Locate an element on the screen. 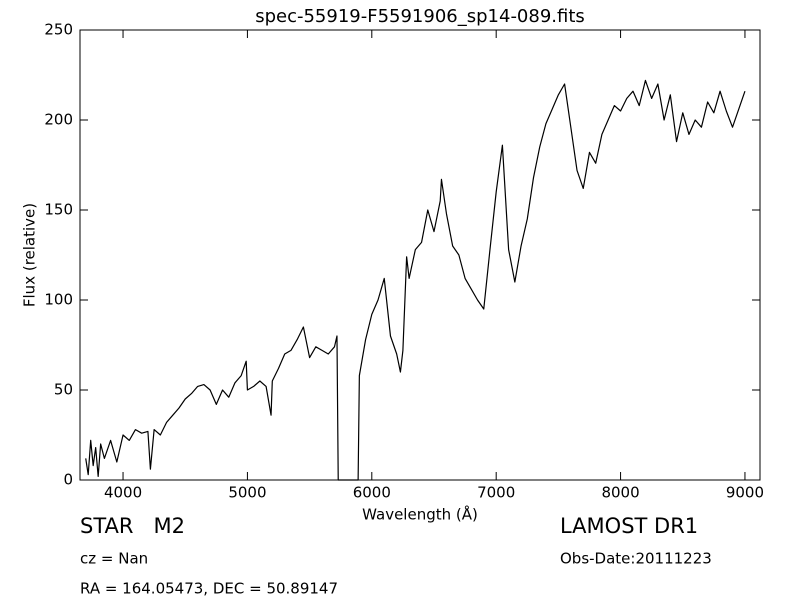  x-tick-label: 5000 is located at coordinates (247, 493).